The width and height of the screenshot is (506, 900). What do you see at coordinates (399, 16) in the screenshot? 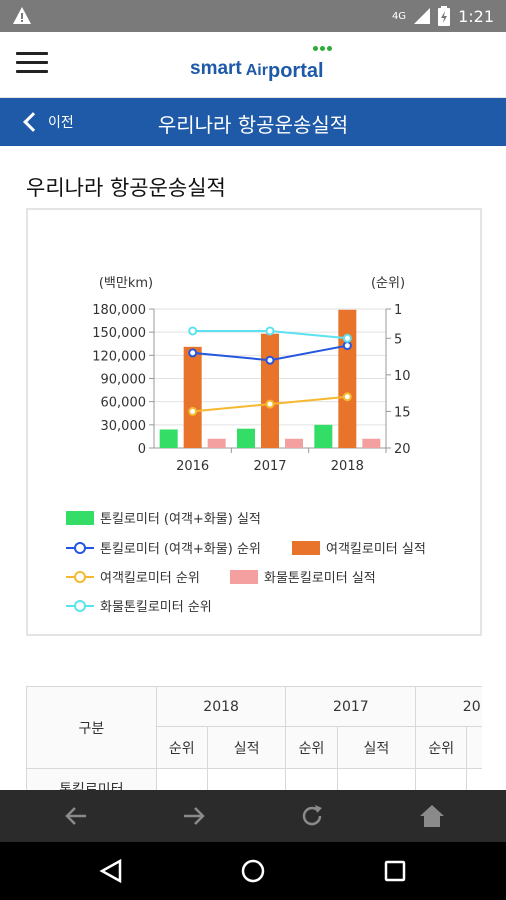
I see `network-label: 4G` at bounding box center [399, 16].